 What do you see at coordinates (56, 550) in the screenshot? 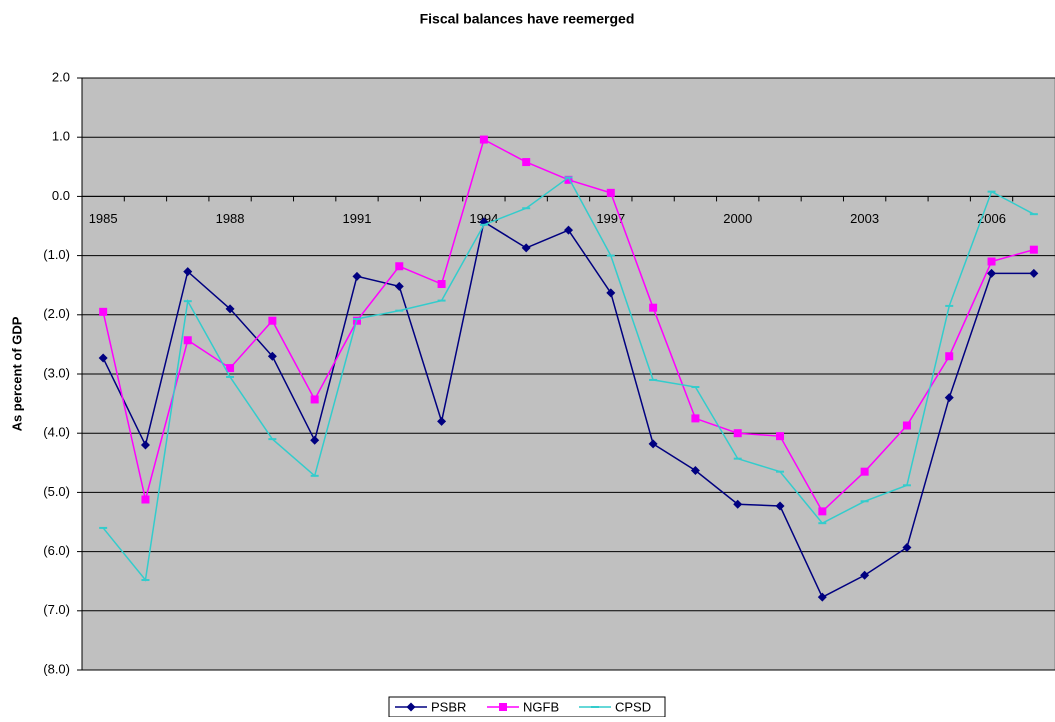
I see `y-tick-label: (6.0)` at bounding box center [56, 550].